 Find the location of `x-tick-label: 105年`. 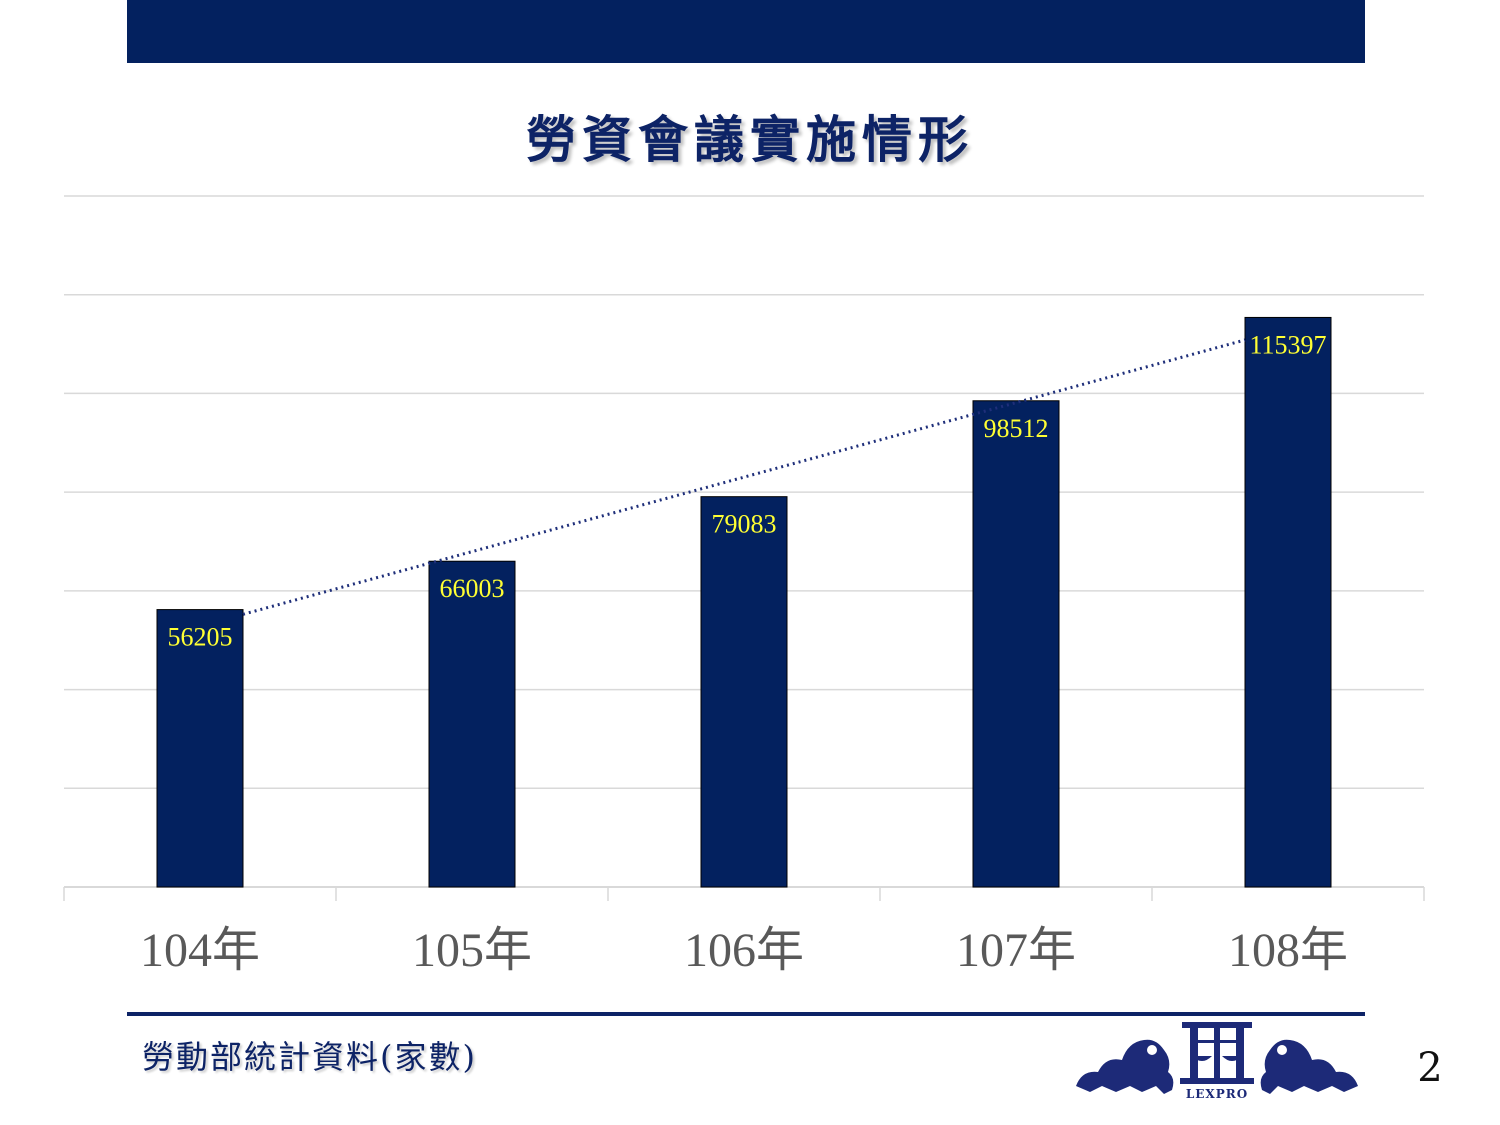

x-tick-label: 105年 is located at coordinates (472, 950).